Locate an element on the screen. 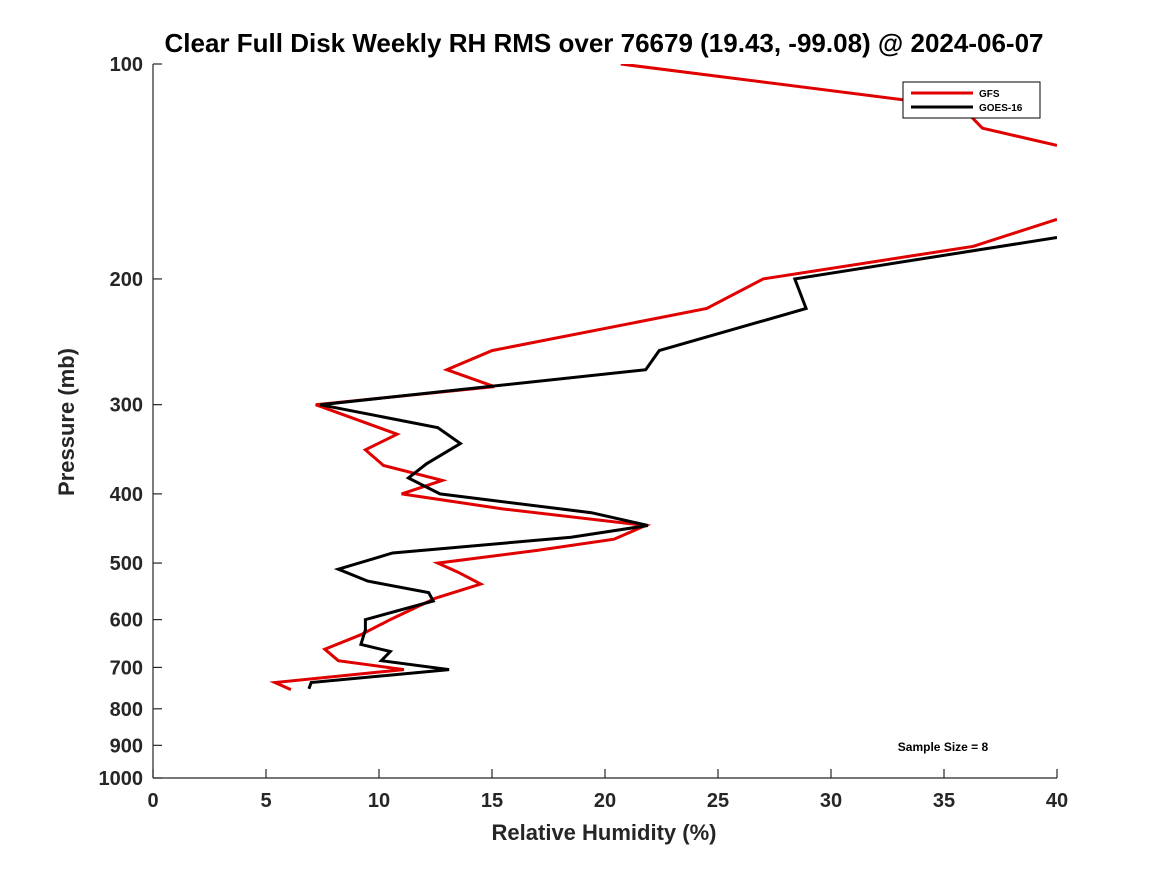  x-tick-label: 35 is located at coordinates (944, 801).